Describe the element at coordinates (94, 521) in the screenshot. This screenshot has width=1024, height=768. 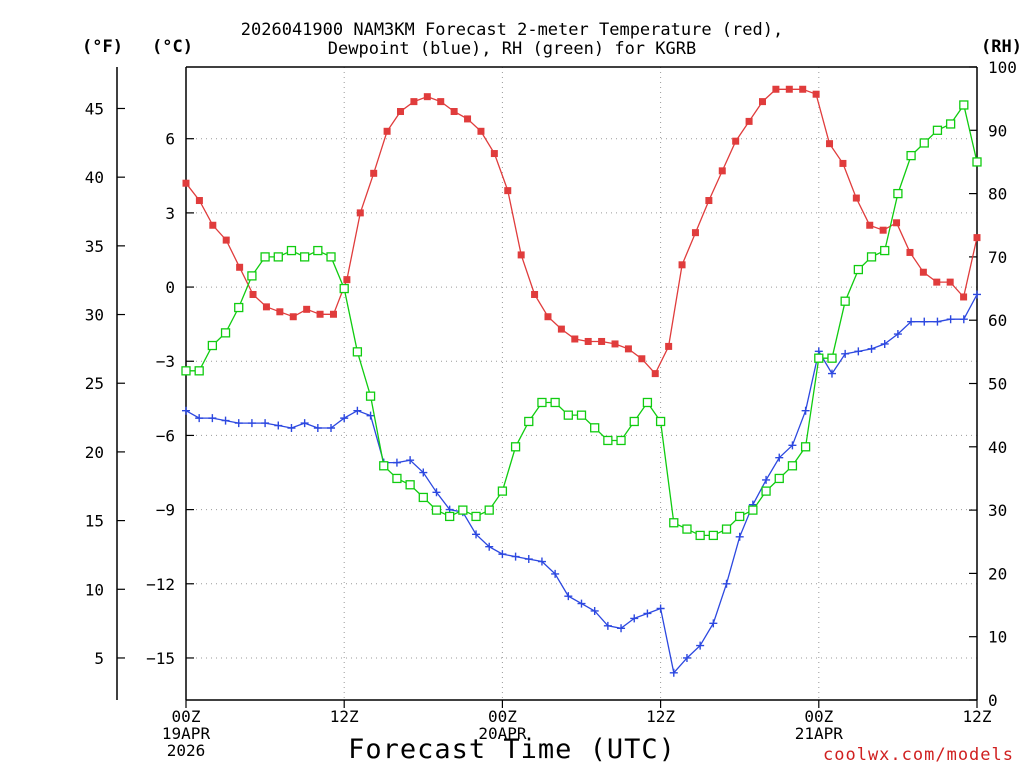
I see `f-tick-label-6: 15` at that location.